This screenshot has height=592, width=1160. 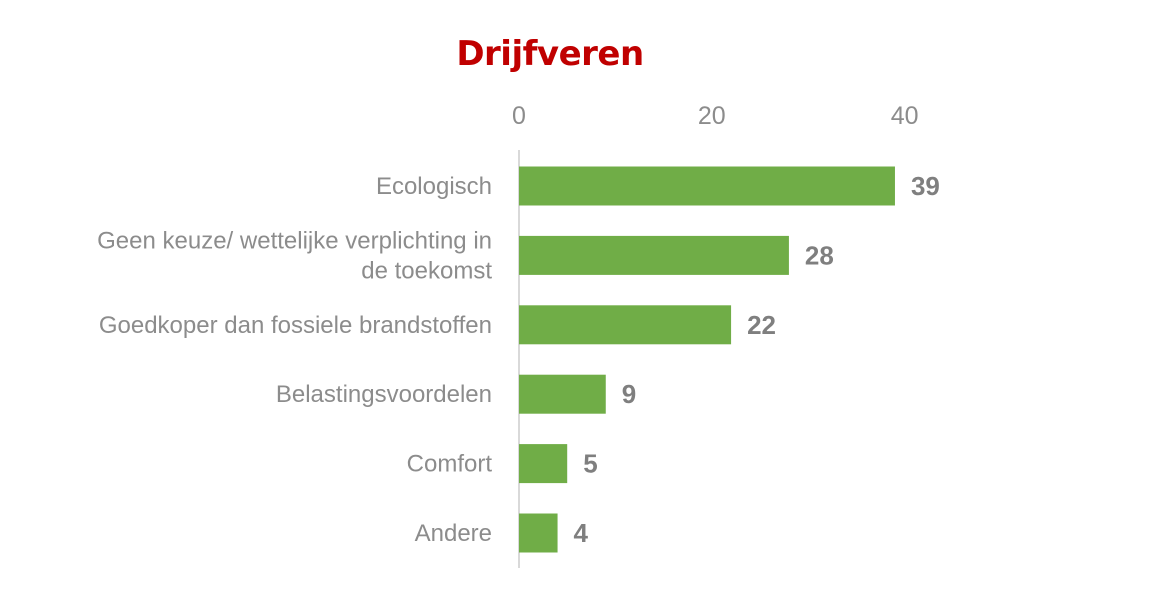 What do you see at coordinates (819, 255) in the screenshot?
I see `data-label: 28` at bounding box center [819, 255].